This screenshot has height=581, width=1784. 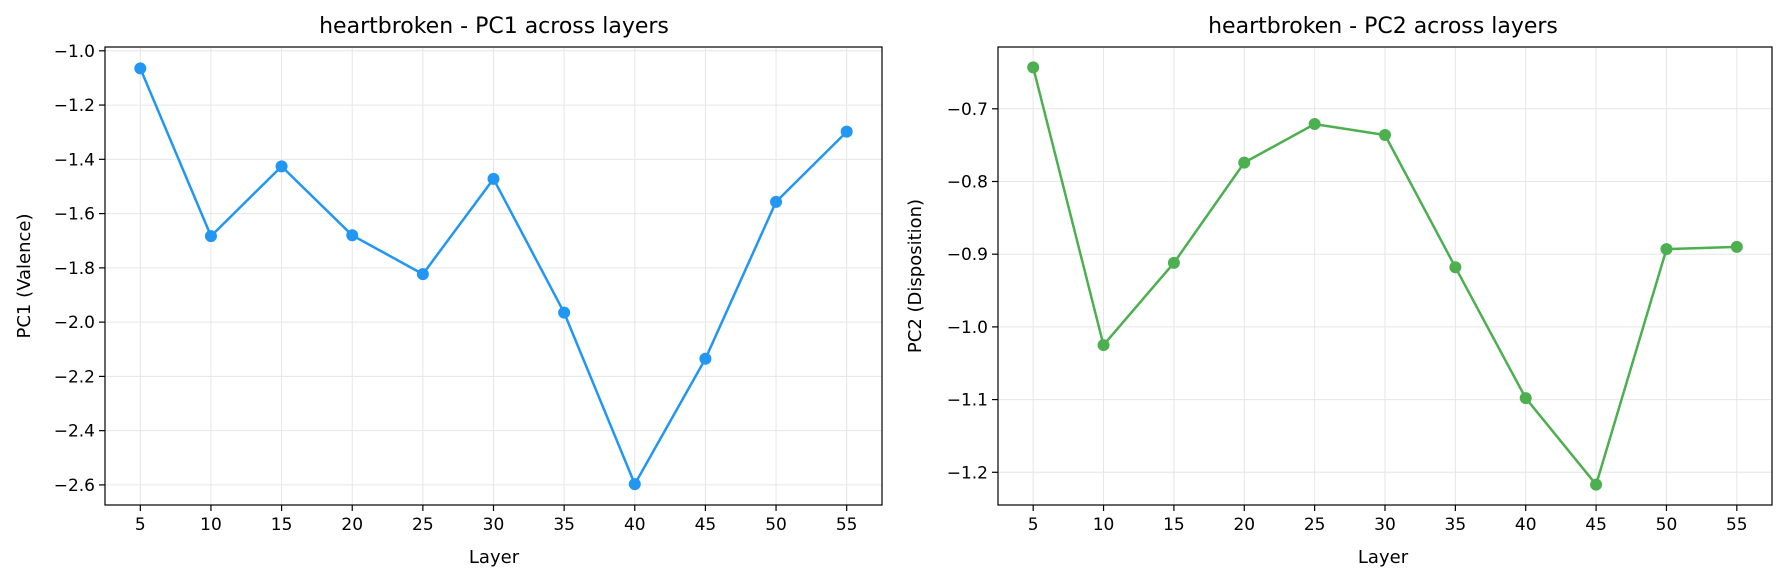 I want to click on y-tick-label: −0.9, so click(x=967, y=255).